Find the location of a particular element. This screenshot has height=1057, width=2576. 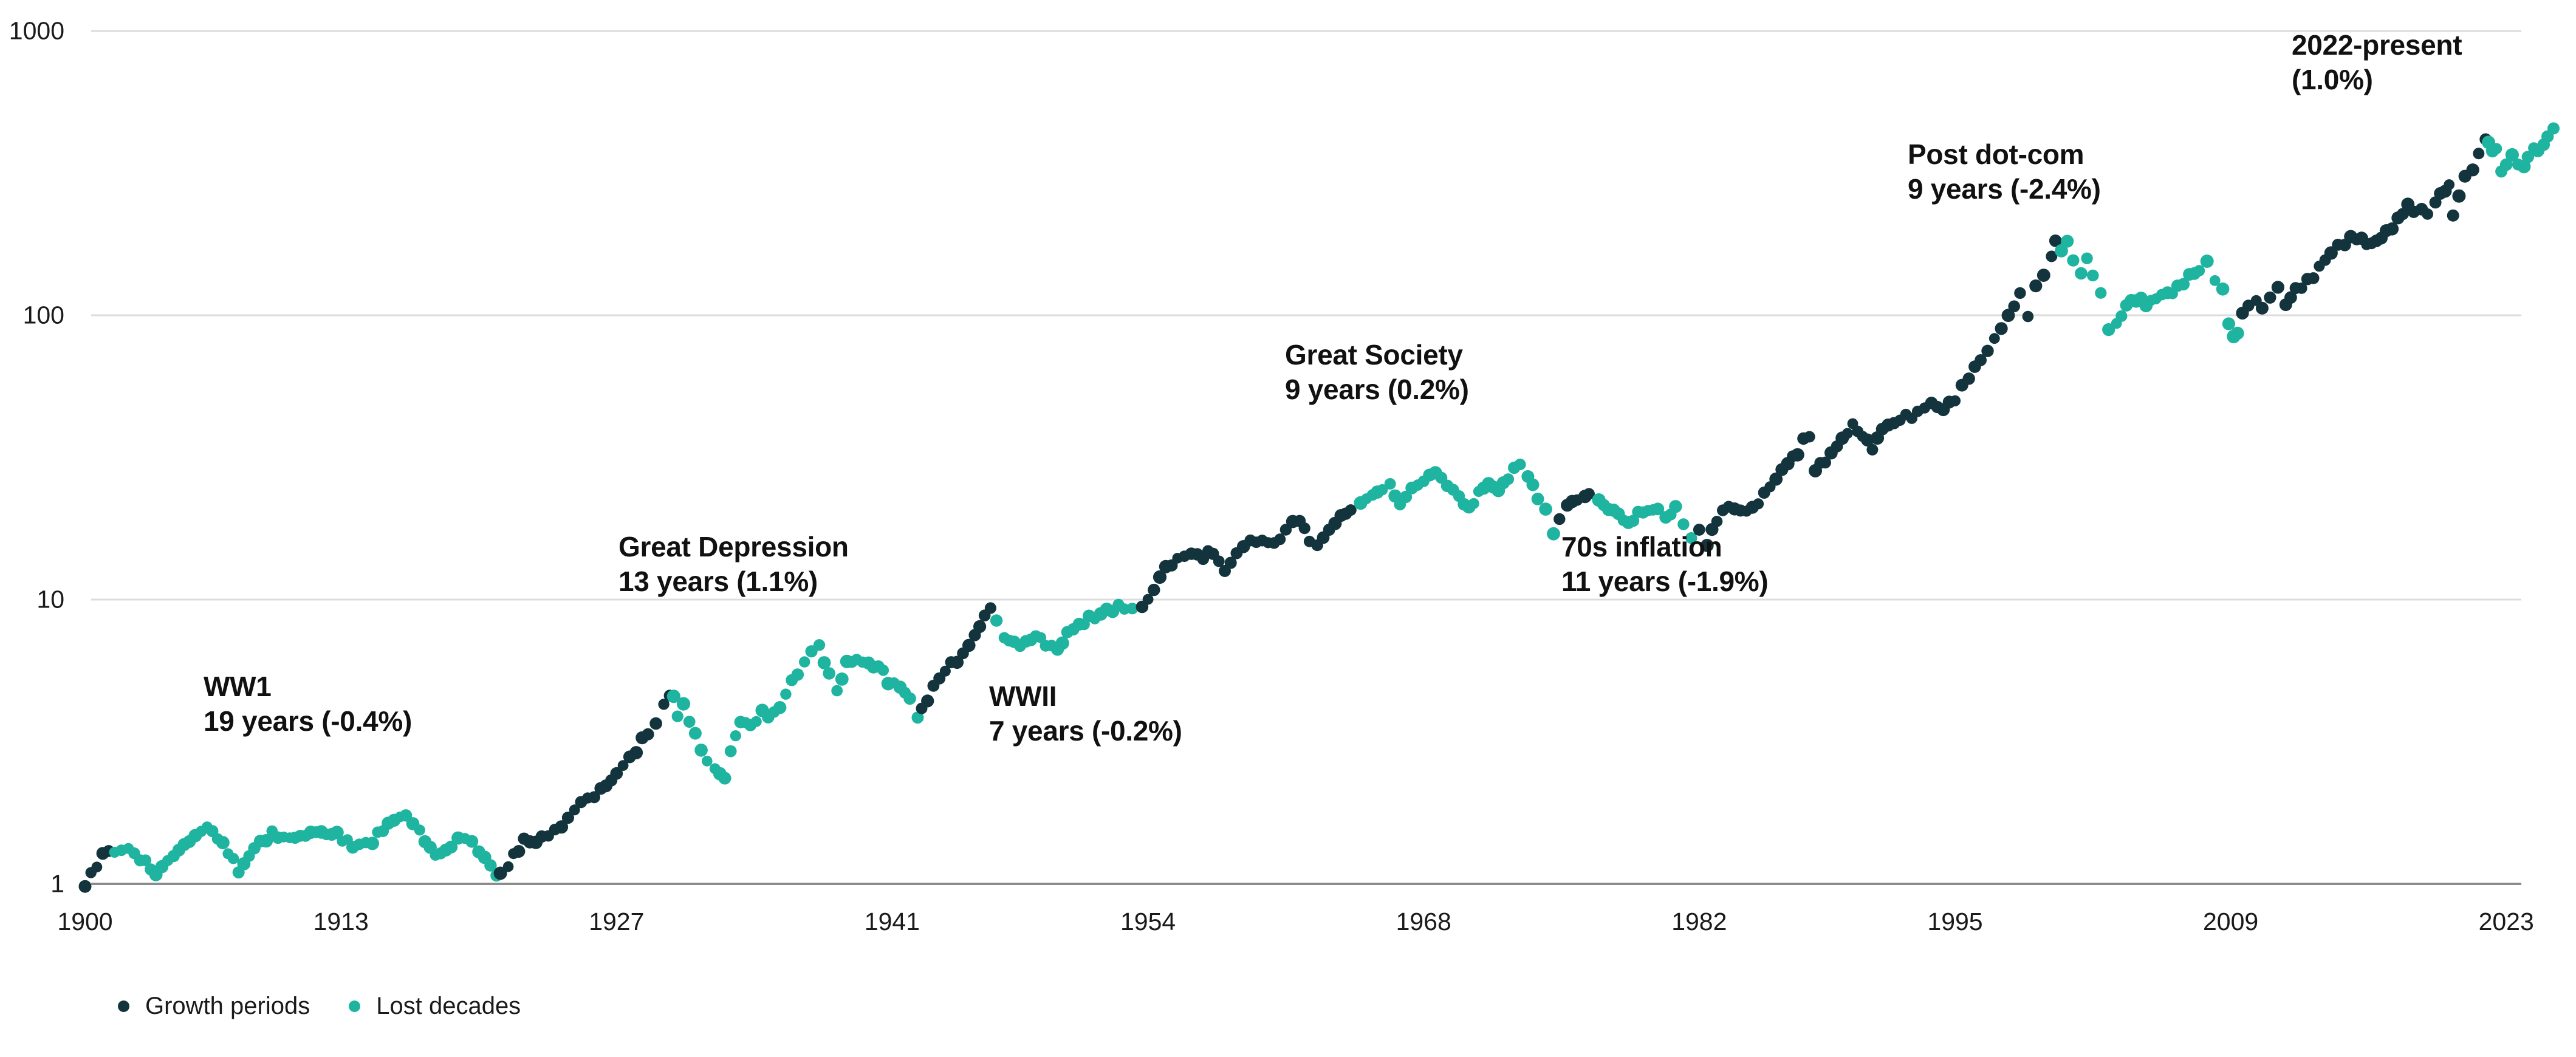

annotation-title: Great Depression is located at coordinates (733, 547).